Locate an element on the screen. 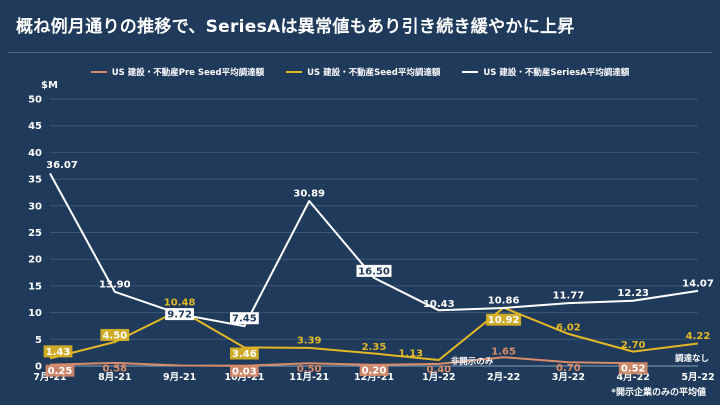  seed-data-label: 1.43 is located at coordinates (58, 352).